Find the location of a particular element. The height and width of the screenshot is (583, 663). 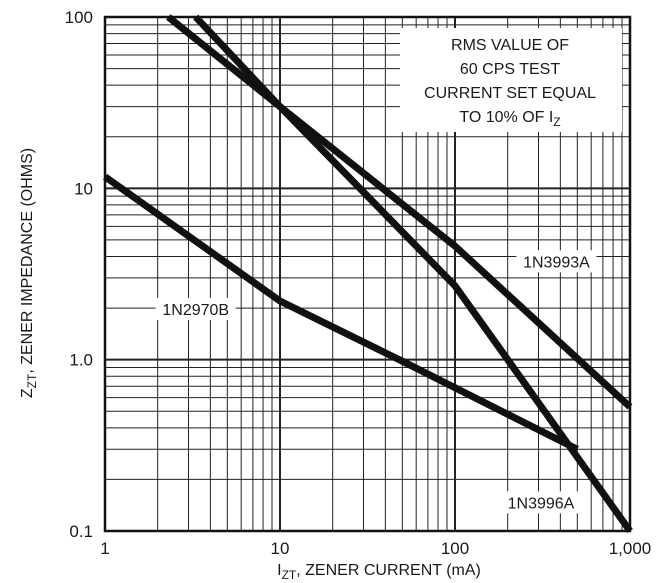

y-tick-label: 0.1 is located at coordinates (81, 531).